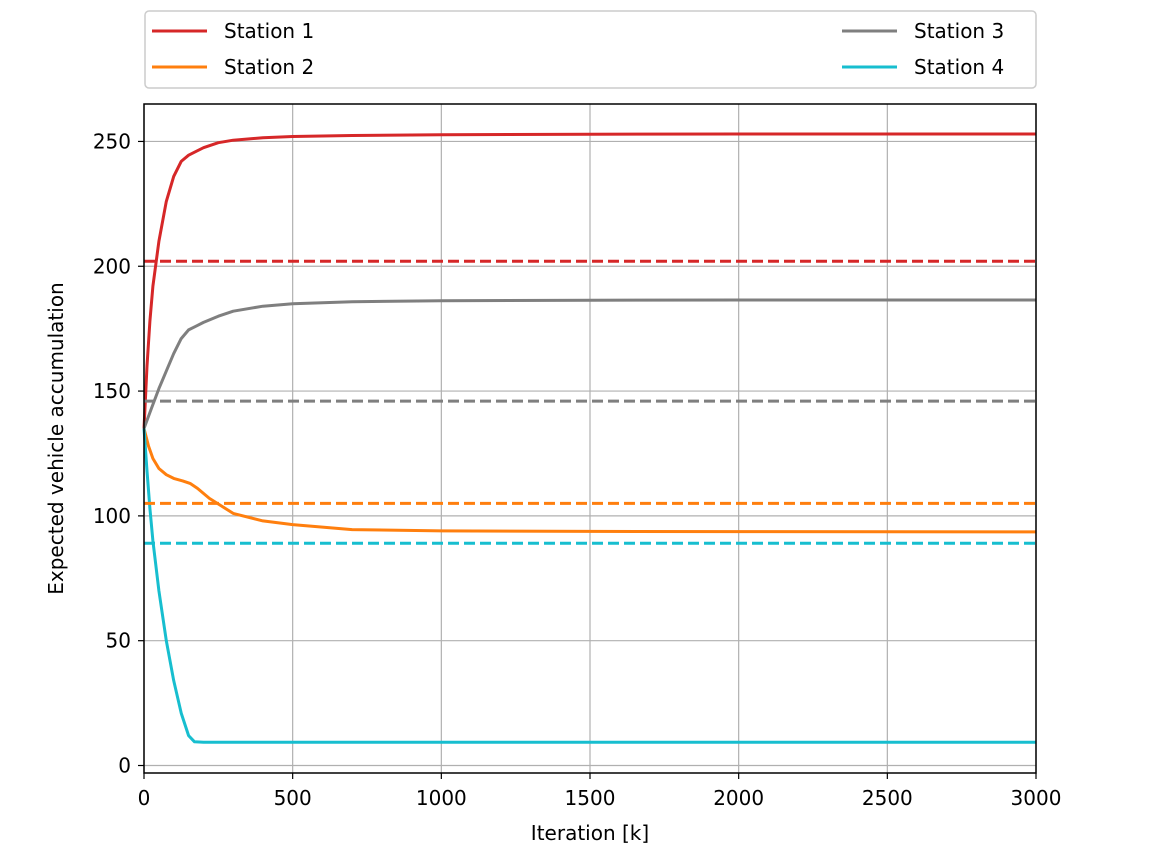 The height and width of the screenshot is (864, 1152). Describe the element at coordinates (269, 67) in the screenshot. I see `legend-label: Station 2` at that location.